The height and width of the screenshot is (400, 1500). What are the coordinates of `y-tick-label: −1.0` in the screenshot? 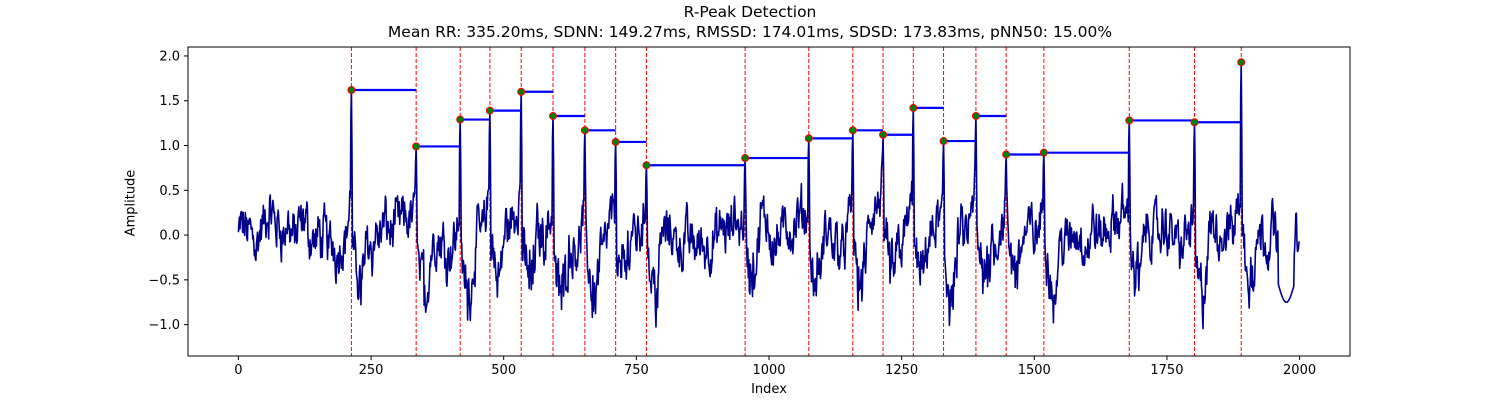 It's located at (164, 325).